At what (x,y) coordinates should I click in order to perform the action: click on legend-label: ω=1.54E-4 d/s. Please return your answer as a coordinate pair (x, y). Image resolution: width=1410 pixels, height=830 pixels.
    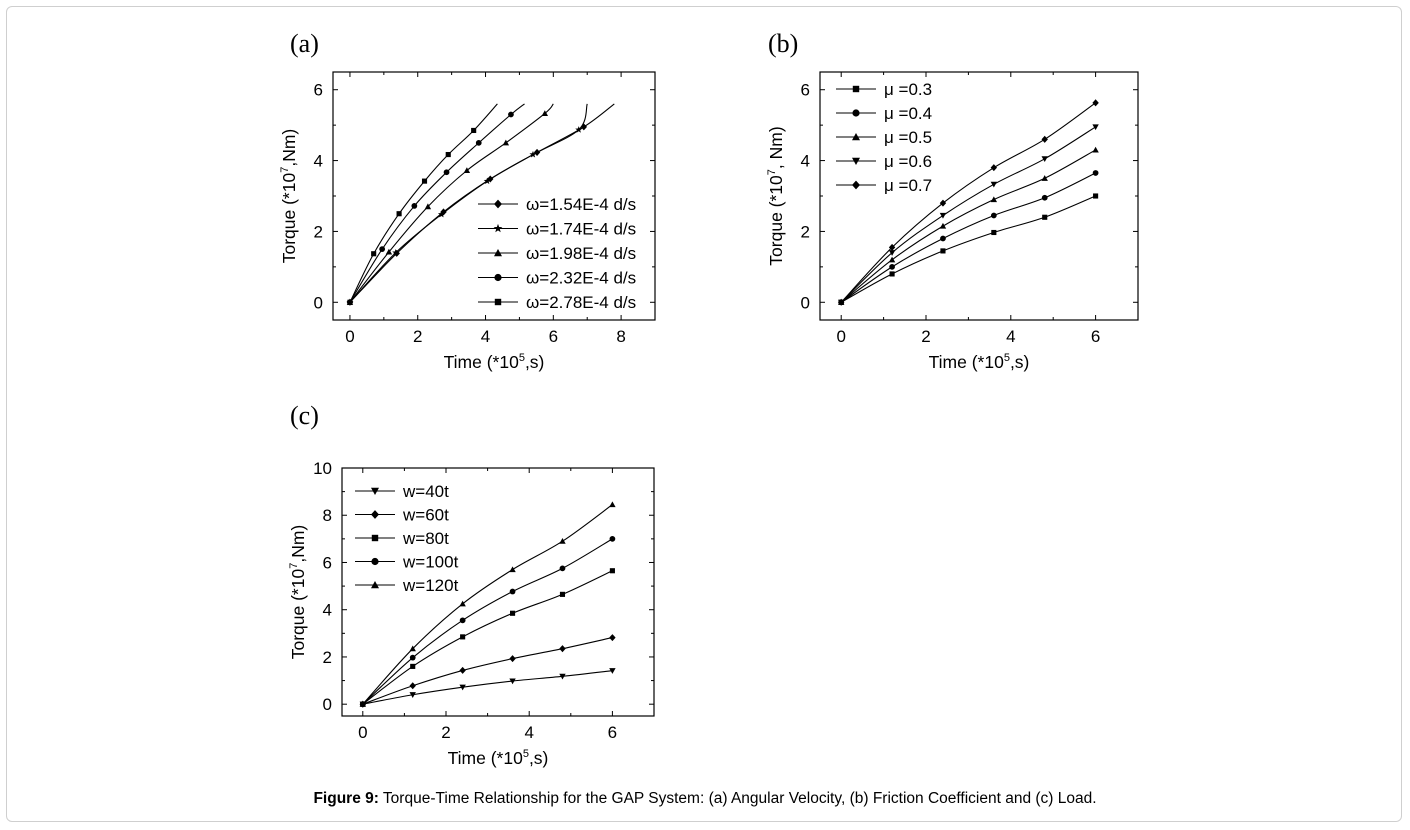
    Looking at the image, I should click on (581, 204).